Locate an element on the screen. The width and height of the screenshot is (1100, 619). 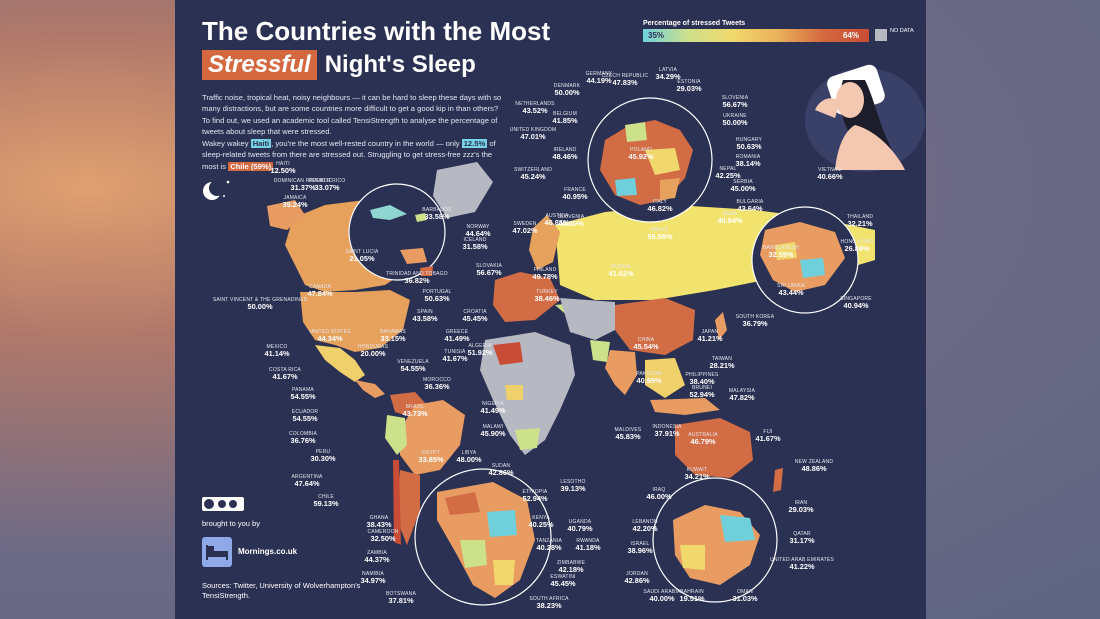
country-label: ZAMBIA 44.37% is located at coordinates (377, 557).